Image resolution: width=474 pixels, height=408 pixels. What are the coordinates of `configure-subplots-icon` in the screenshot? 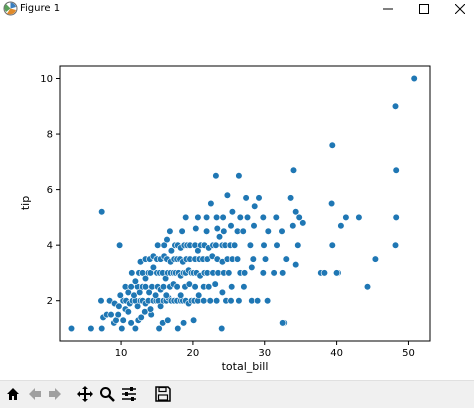 It's located at (129, 394).